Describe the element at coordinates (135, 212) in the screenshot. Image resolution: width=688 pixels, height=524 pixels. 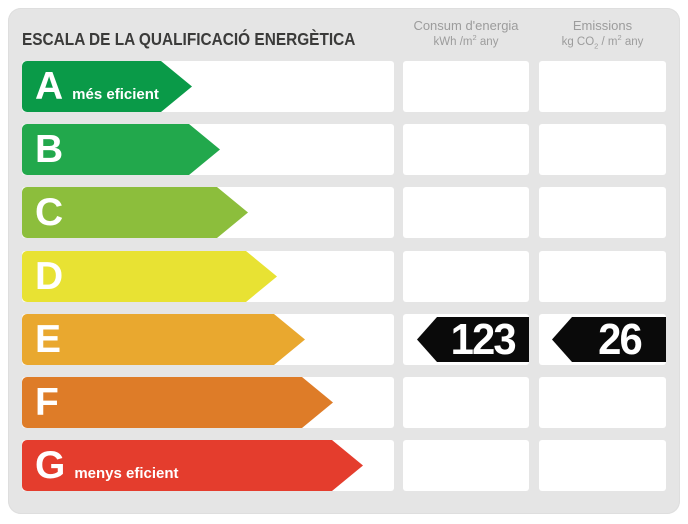
I see `rating-arrow-c: C` at that location.